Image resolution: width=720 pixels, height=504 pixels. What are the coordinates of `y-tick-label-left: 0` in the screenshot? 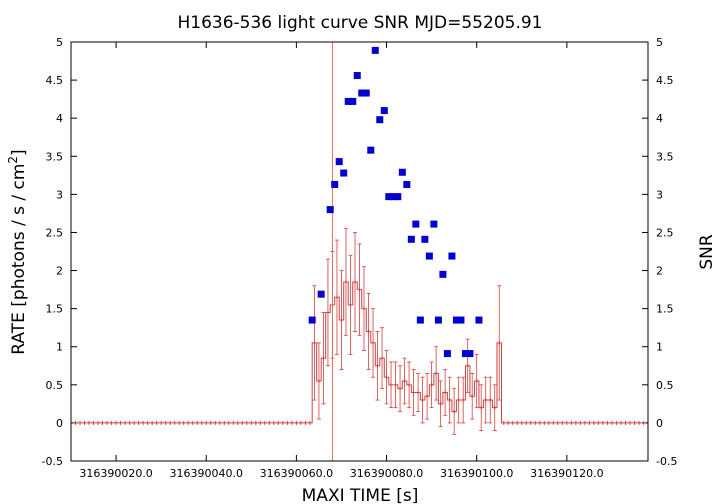 It's located at (59, 423).